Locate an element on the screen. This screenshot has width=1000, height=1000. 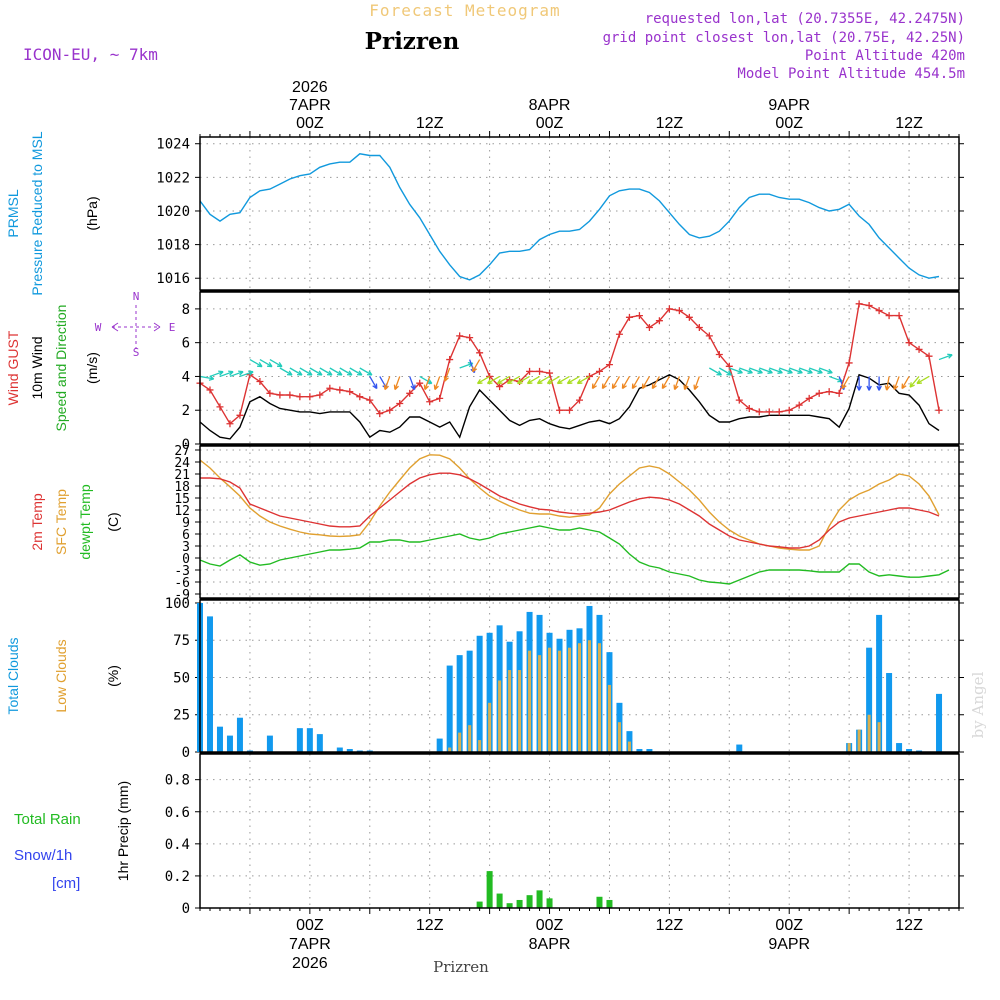
station-title: Prizren is located at coordinates (412, 41).